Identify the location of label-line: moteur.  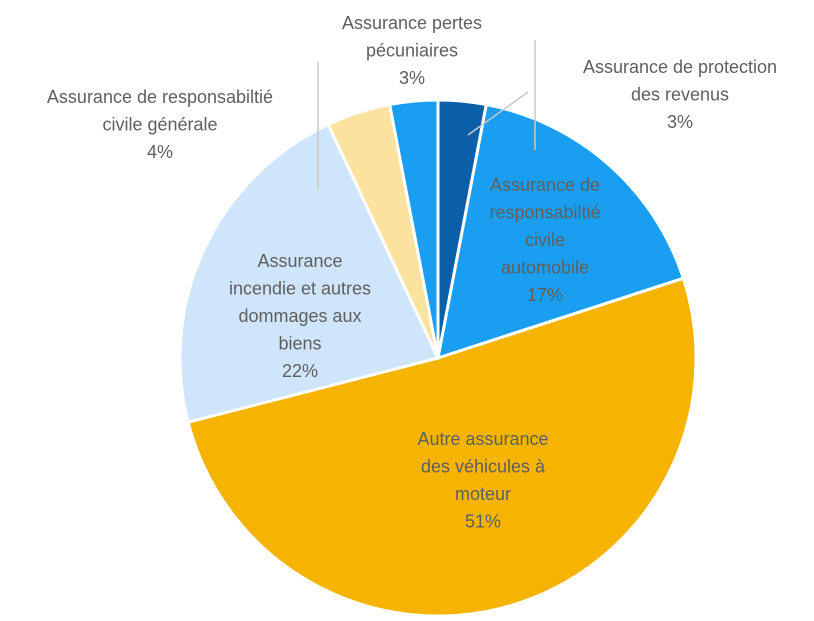
(483, 494).